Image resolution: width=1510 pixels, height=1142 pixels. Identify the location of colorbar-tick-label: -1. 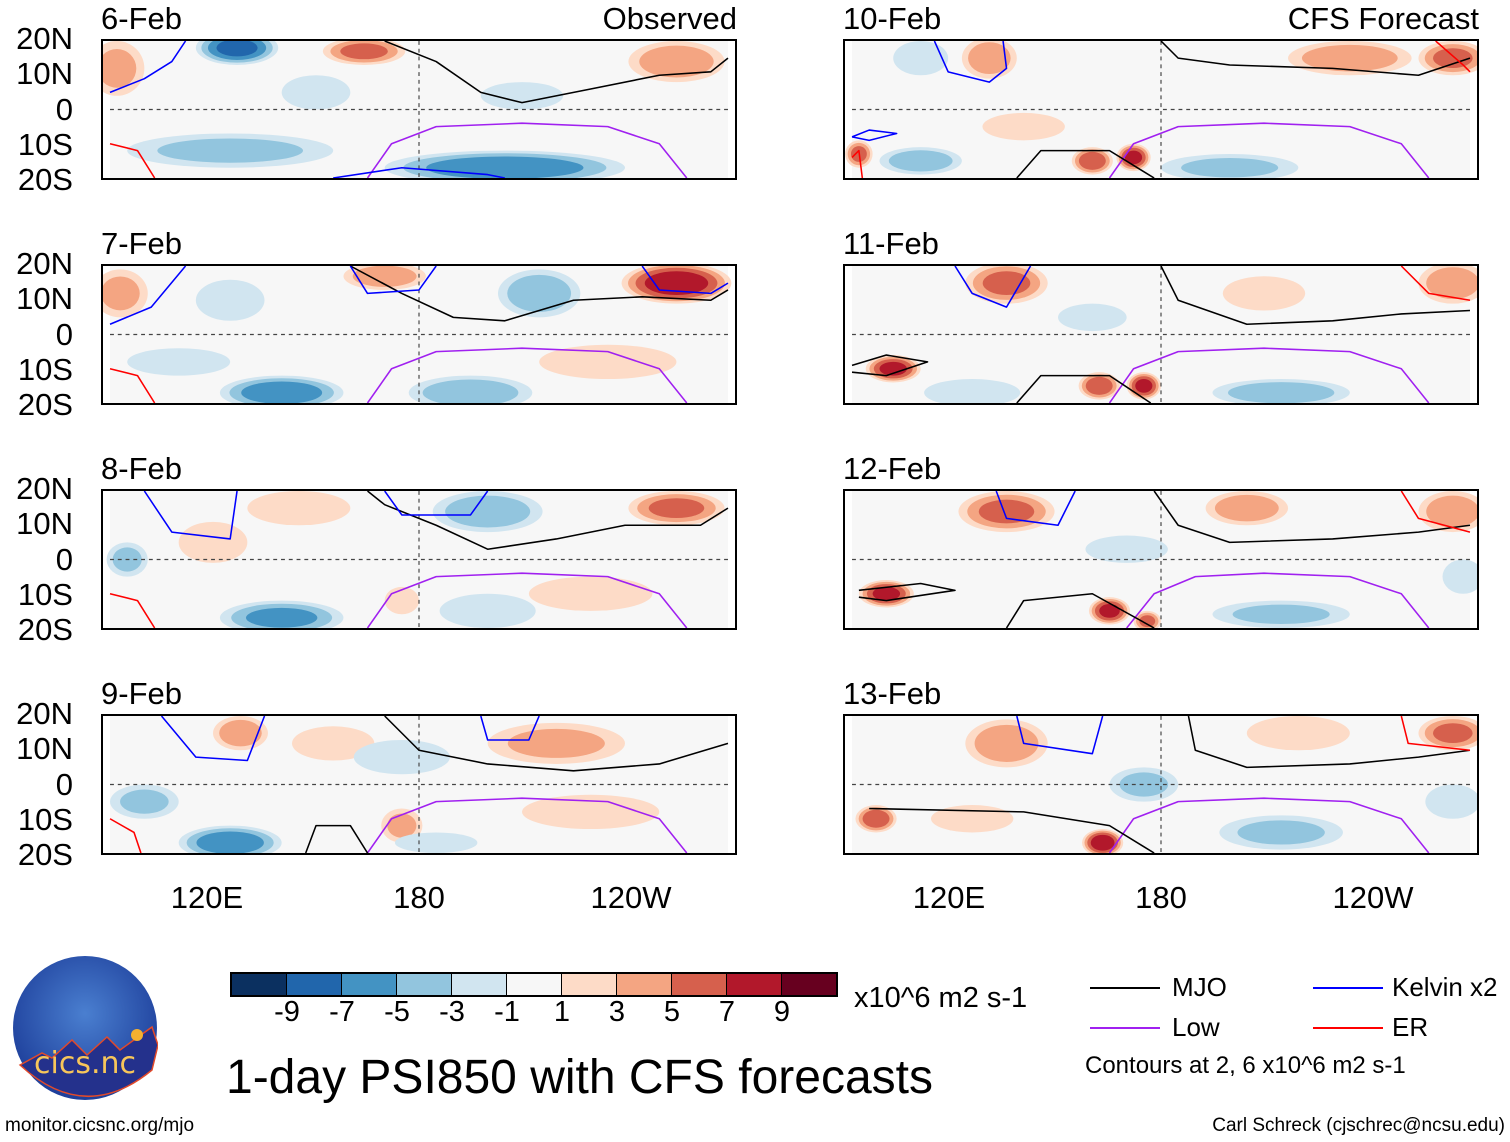
(507, 1012).